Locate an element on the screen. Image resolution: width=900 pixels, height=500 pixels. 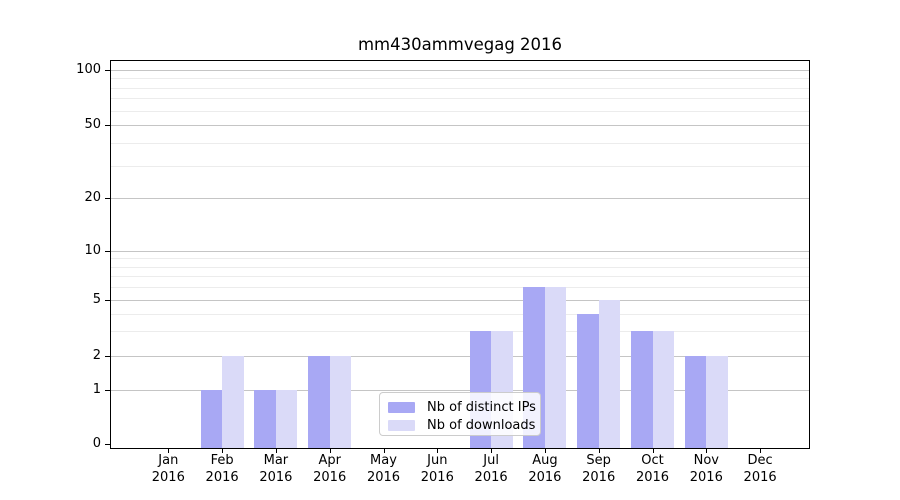
x-tick-label: Oct 2016 is located at coordinates (653, 469).